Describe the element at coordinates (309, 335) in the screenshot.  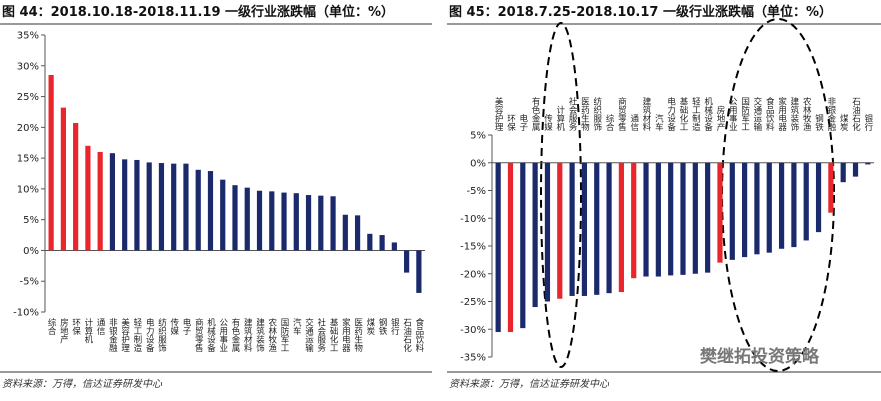
I see `x-tick-label: 交通运输` at that location.